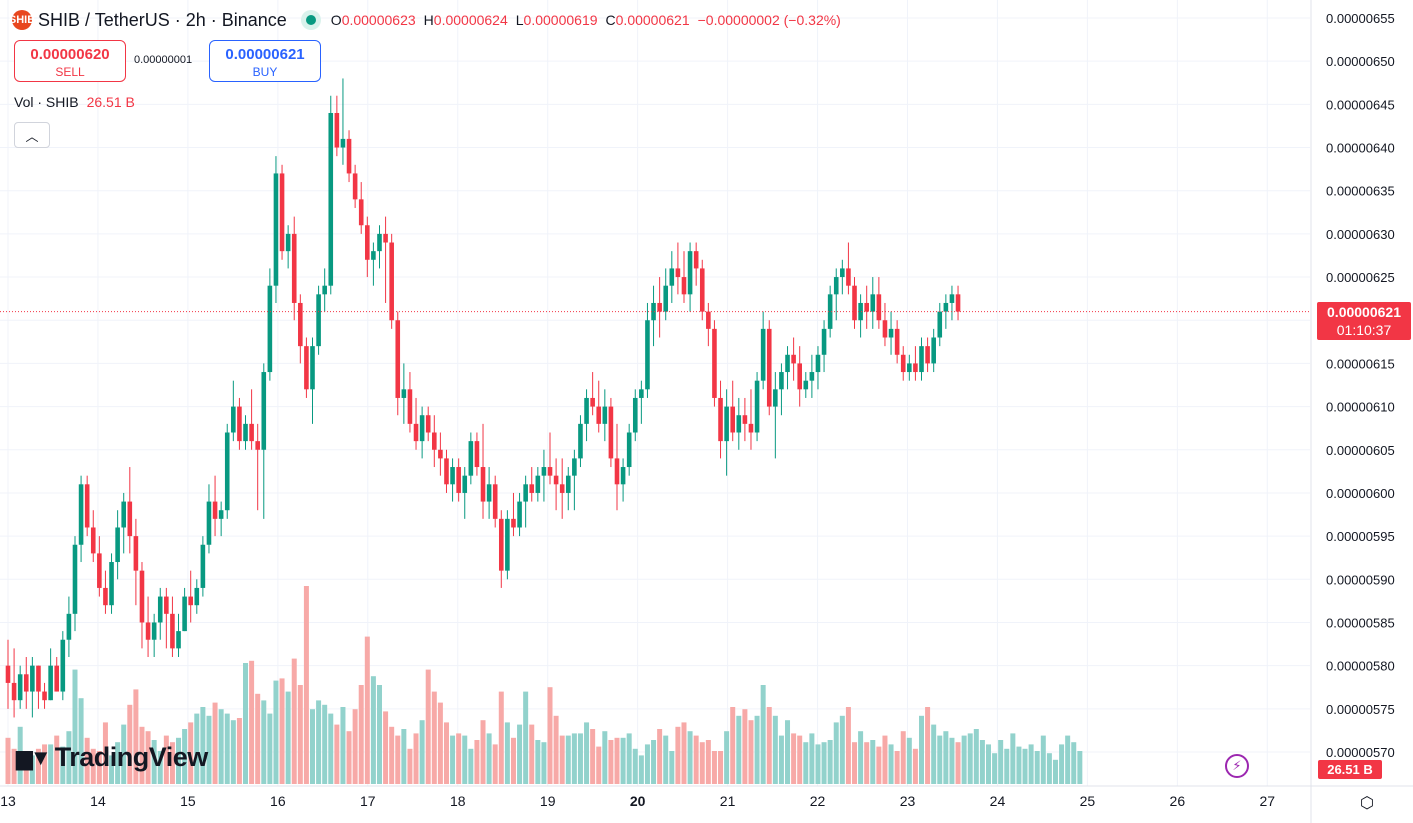 This screenshot has width=1413, height=823. I want to click on collapse-legend-button: ︿, so click(32, 135).